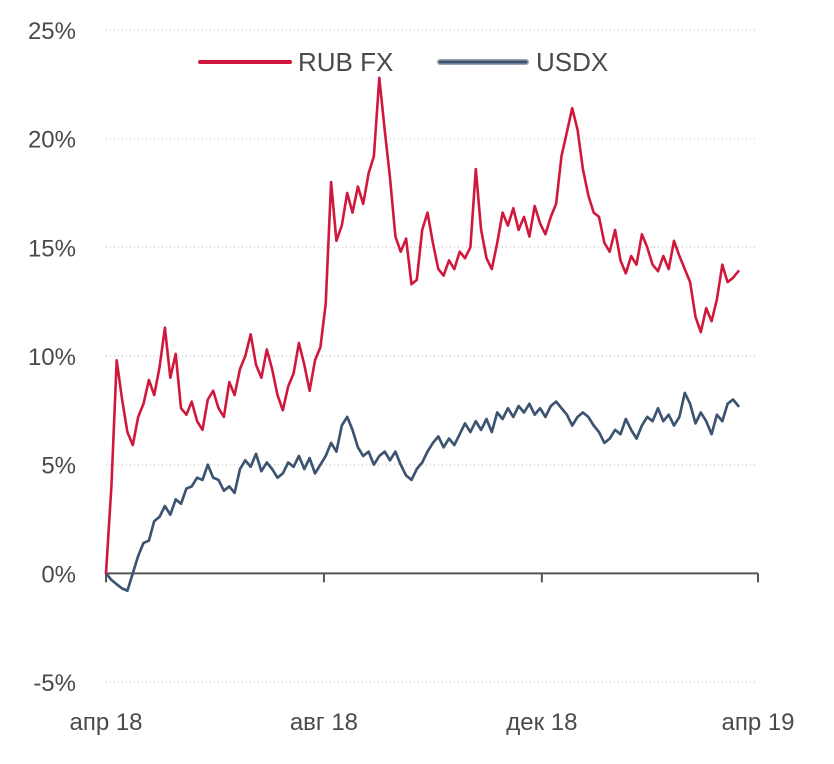 Image resolution: width=834 pixels, height=764 pixels. I want to click on y-tick-label: 10%, so click(52, 357).